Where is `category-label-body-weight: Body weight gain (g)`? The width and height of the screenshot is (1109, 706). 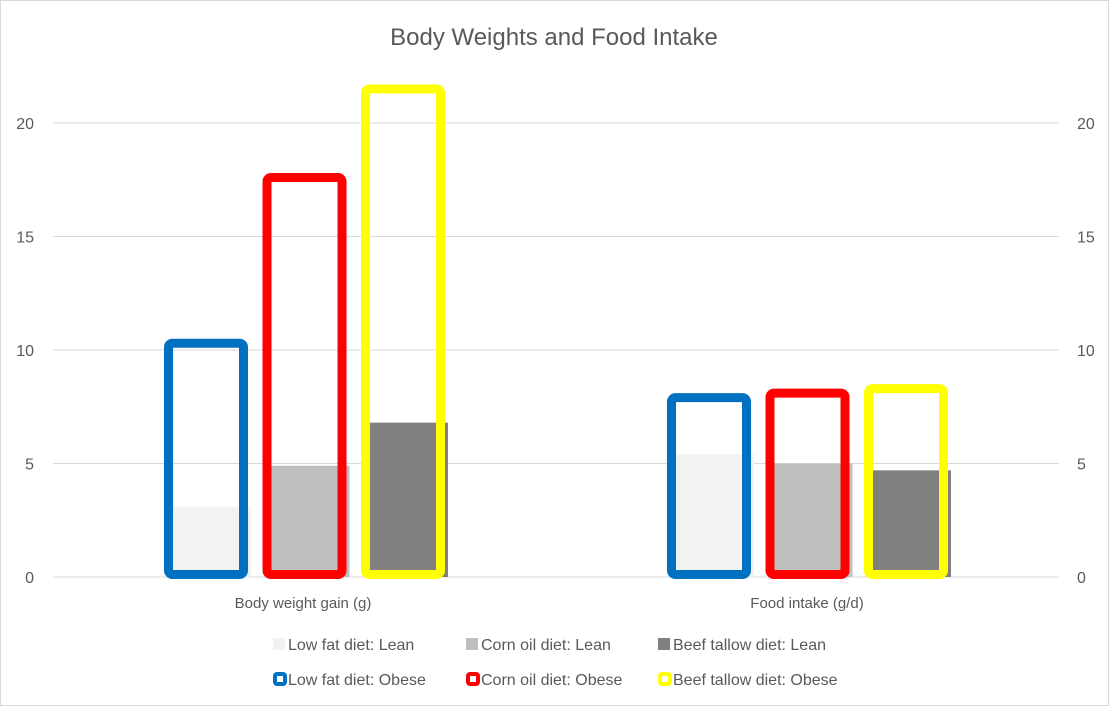 category-label-body-weight: Body weight gain (g) is located at coordinates (303, 603).